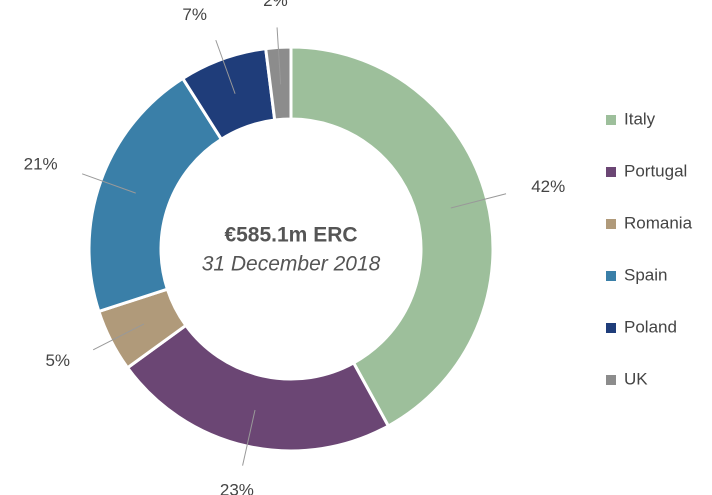 Image resolution: width=712 pixels, height=495 pixels. Describe the element at coordinates (658, 222) in the screenshot. I see `legend-label: Romania` at that location.